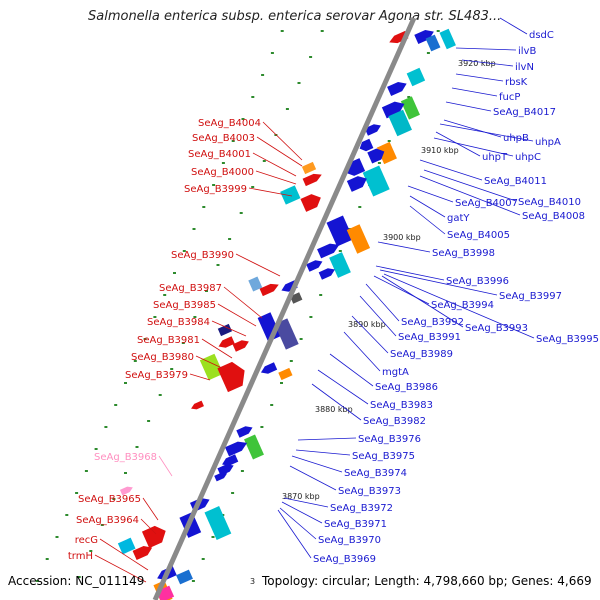  Describe the element at coordinates (567, 339) in the screenshot. I see `forward-gene-label: SeAg_B3995` at that location.